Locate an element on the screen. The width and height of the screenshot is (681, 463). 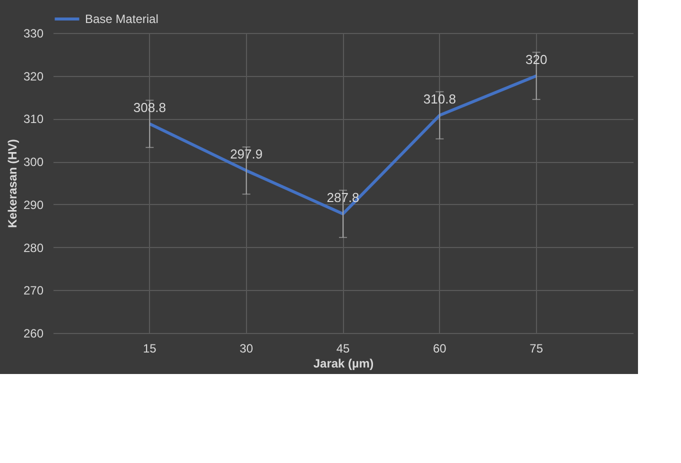
x-tick-label: 15 is located at coordinates (149, 349).